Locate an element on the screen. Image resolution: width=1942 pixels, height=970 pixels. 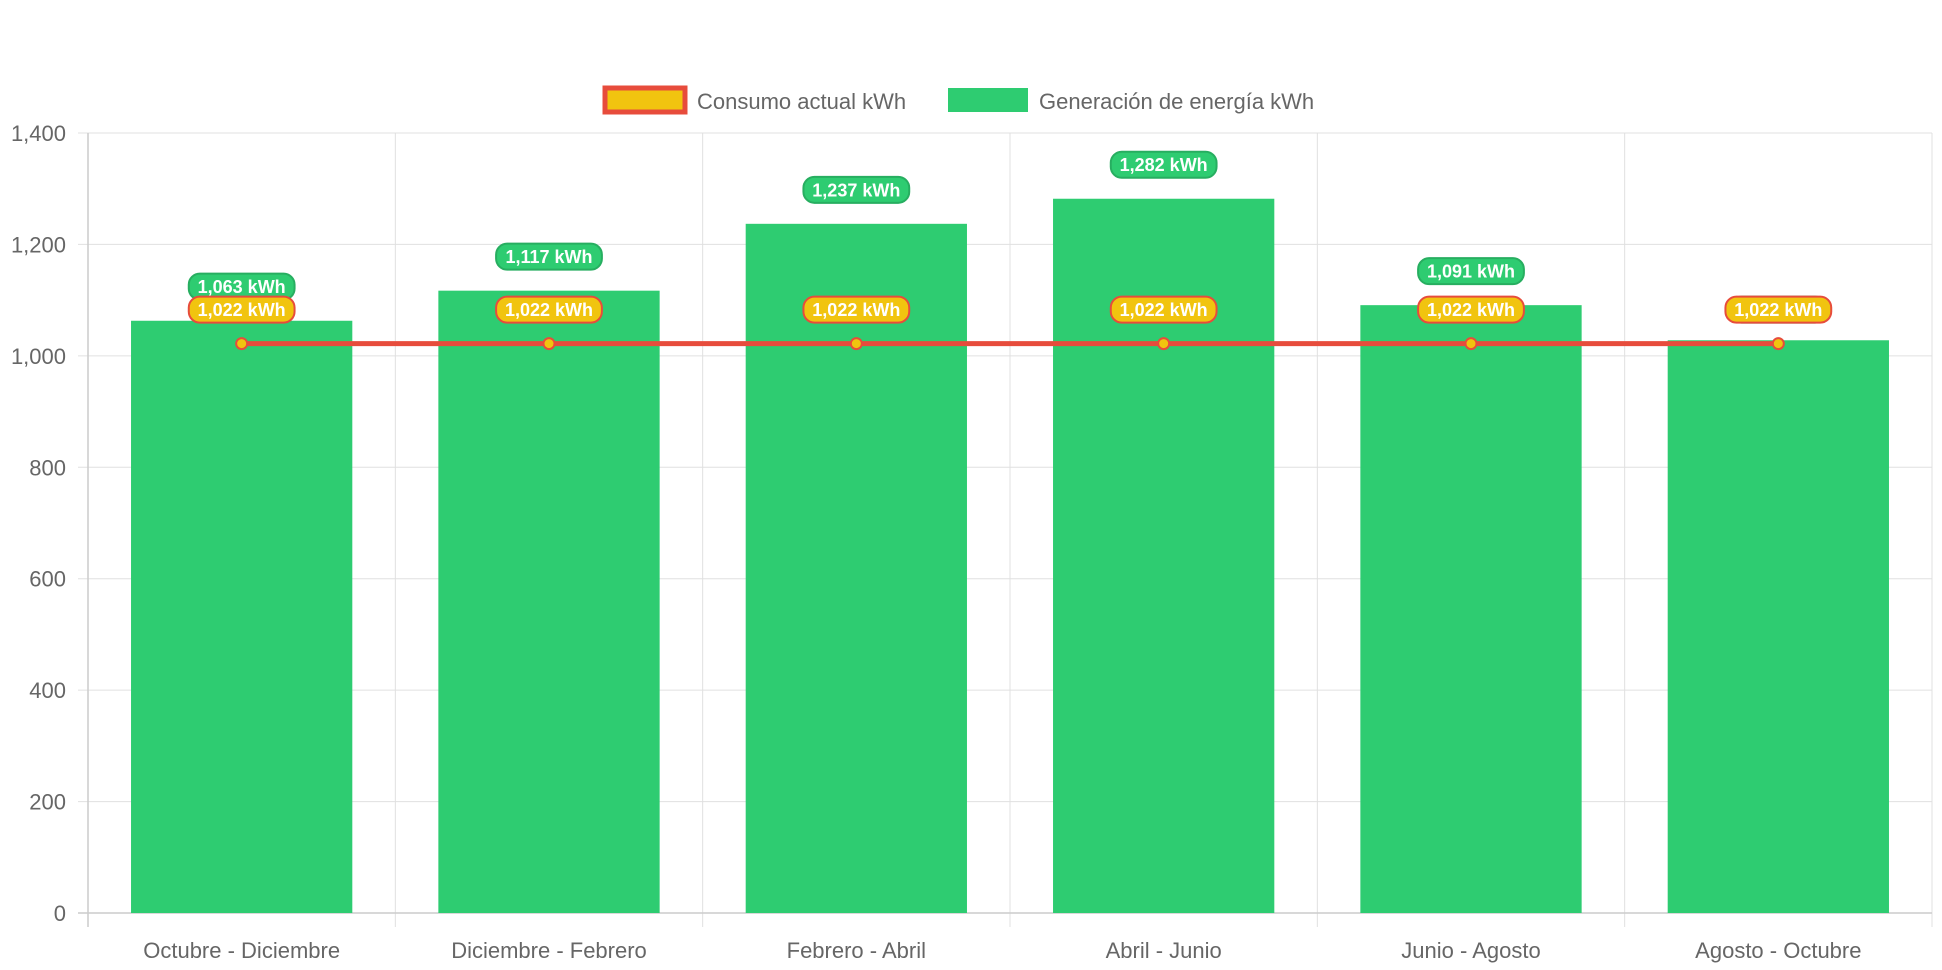
y-tick-label: 1,400 is located at coordinates (38, 133).